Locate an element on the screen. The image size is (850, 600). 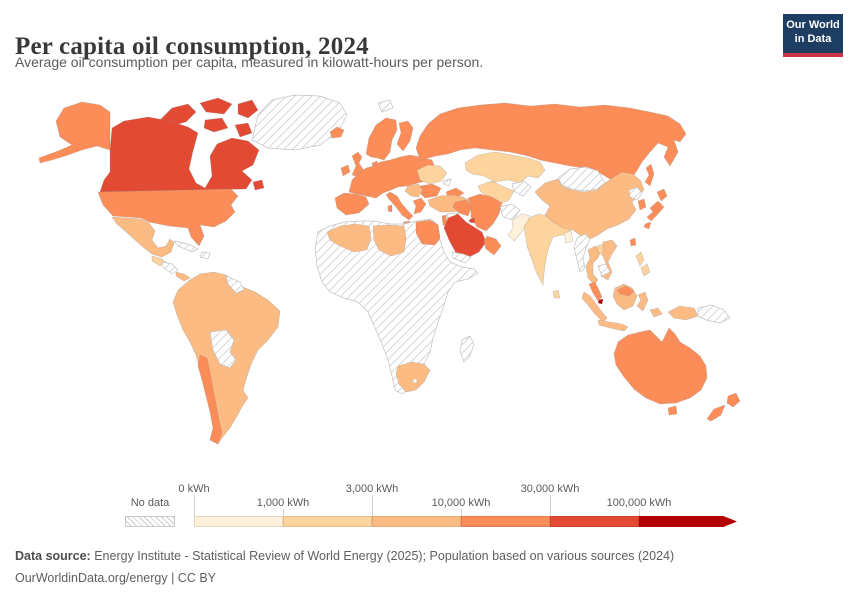
region-costa-rica-panama is located at coordinates (183, 276).